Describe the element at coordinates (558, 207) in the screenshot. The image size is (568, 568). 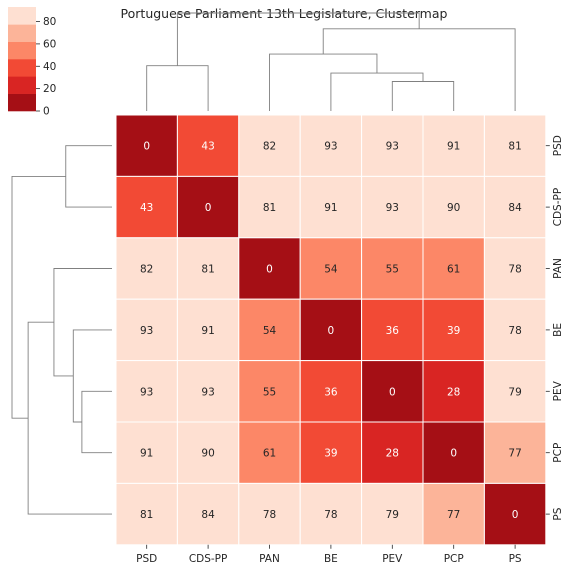
I see `row-tick-label: CDS-PP` at that location.